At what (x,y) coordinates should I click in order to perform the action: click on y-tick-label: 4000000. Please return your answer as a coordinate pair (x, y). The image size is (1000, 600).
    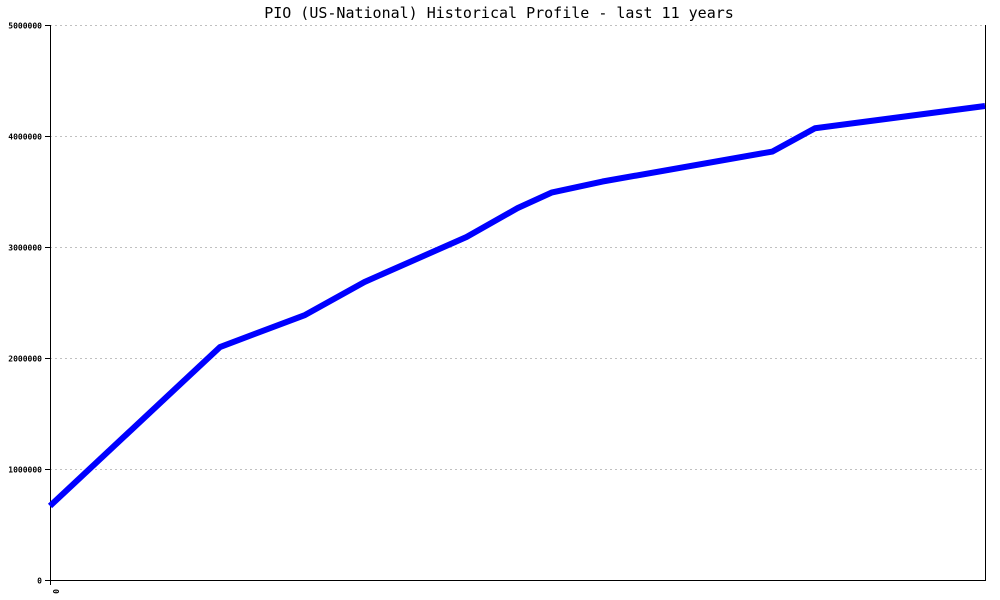
    Looking at the image, I should click on (25, 137).